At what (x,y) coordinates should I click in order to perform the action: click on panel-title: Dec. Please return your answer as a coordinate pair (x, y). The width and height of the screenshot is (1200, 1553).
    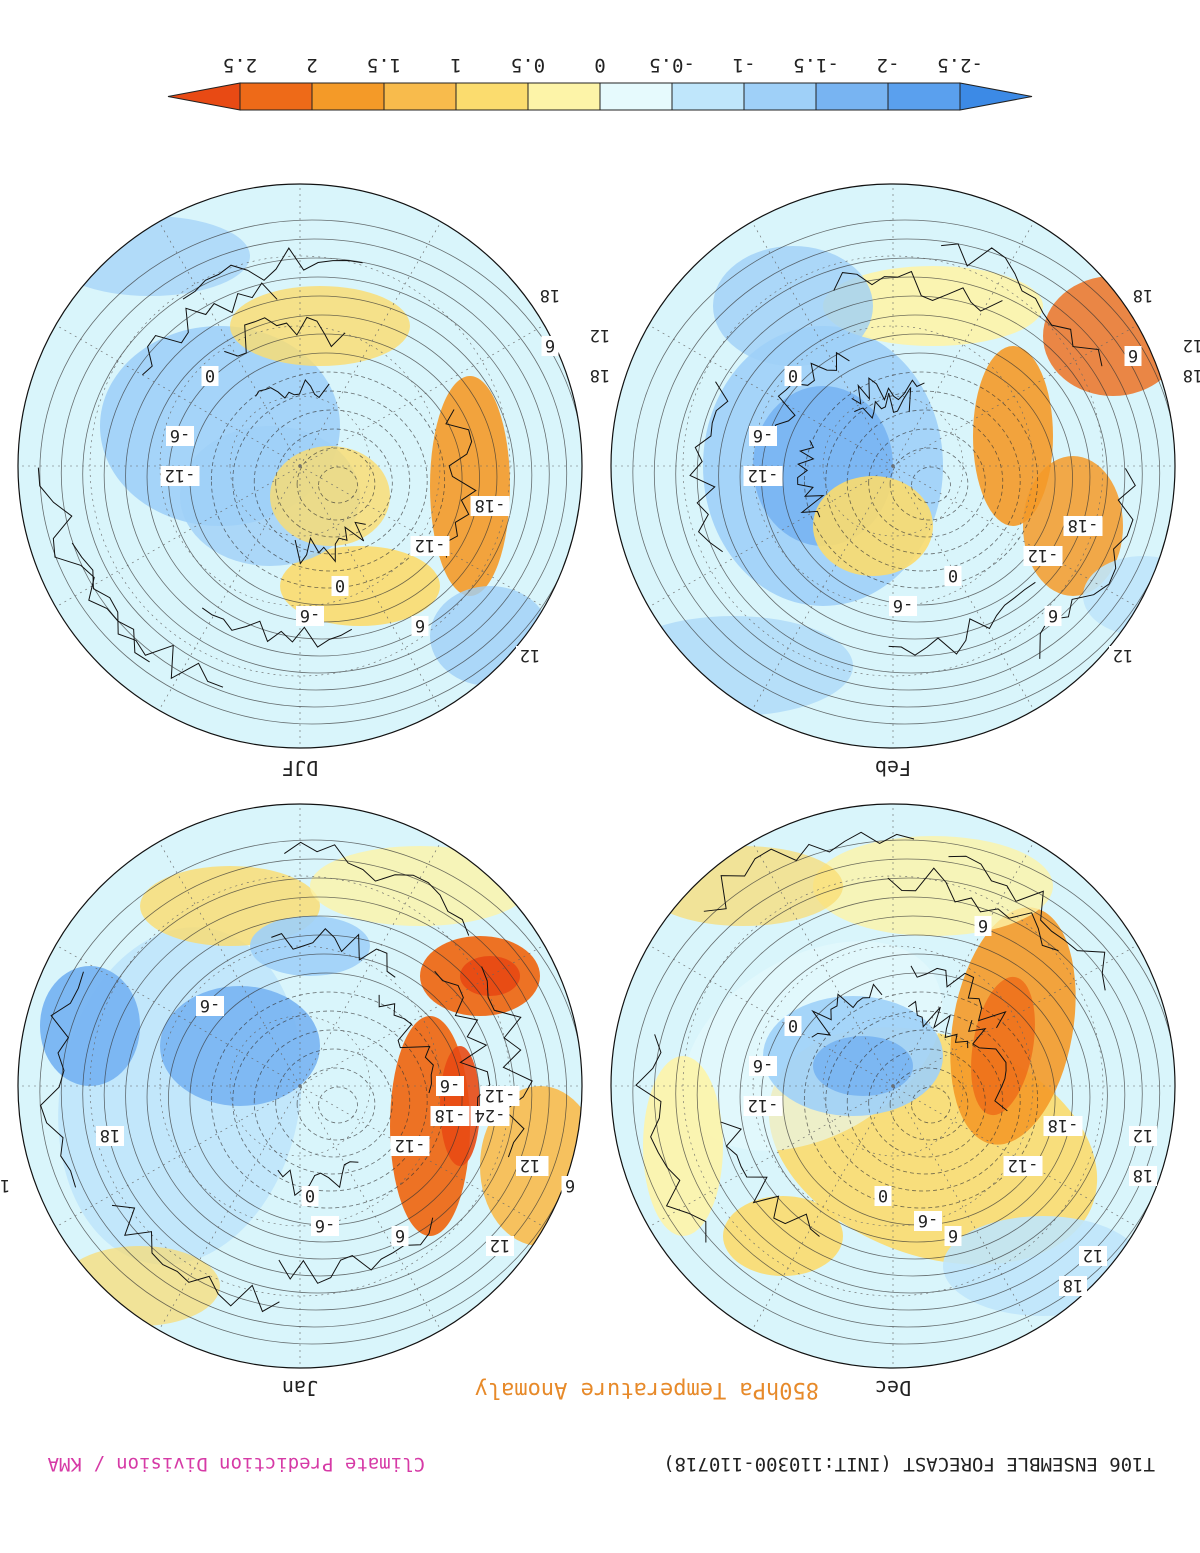
    Looking at the image, I should click on (893, 1388).